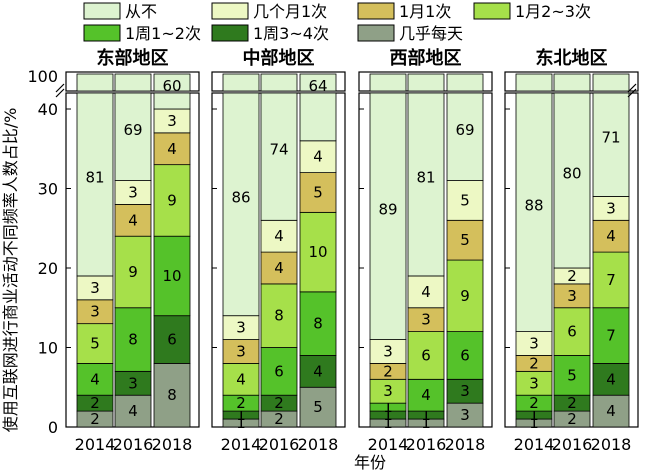 The width and height of the screenshot is (650, 474). What do you see at coordinates (425, 11) in the screenshot?
I see `legend-label: 1月1次` at bounding box center [425, 11].